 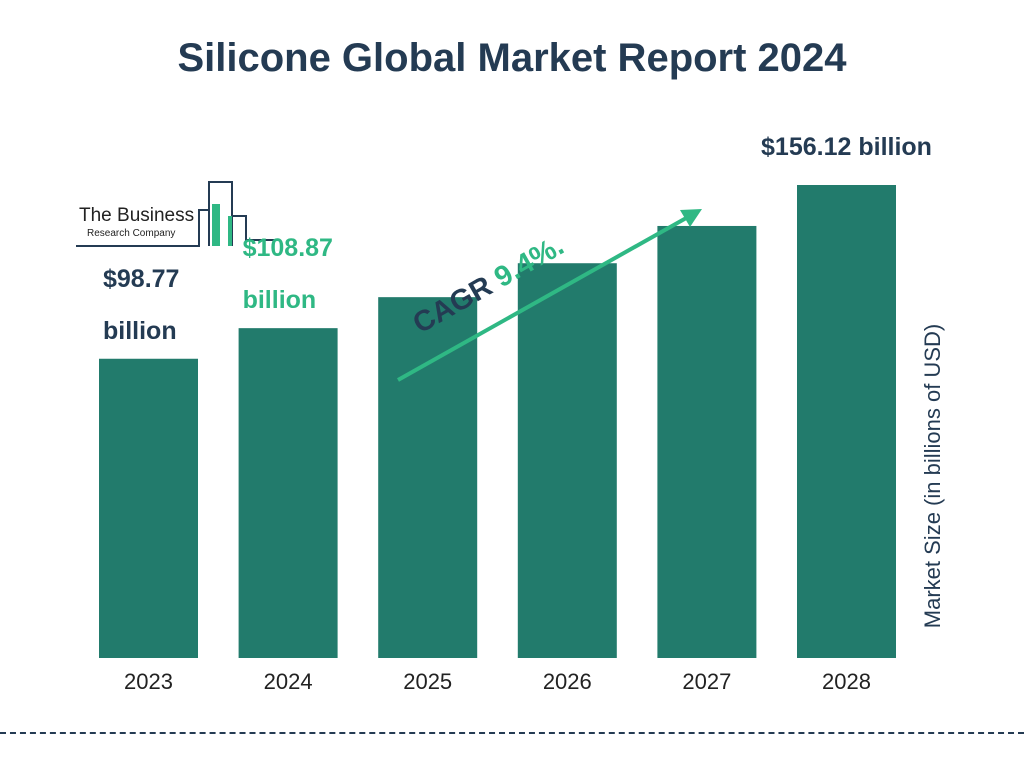 I want to click on x-tick-label: 2024, so click(x=288, y=681).